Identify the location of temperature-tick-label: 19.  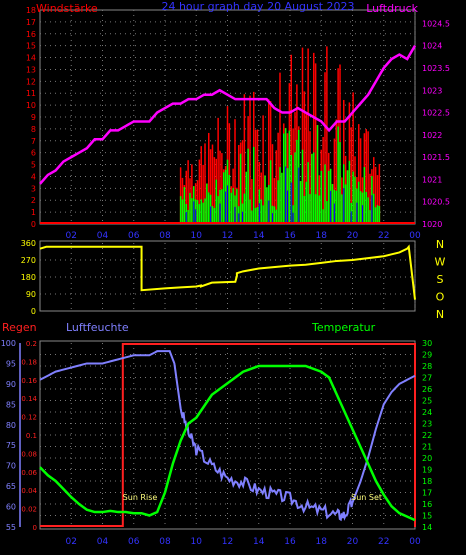
(427, 470).